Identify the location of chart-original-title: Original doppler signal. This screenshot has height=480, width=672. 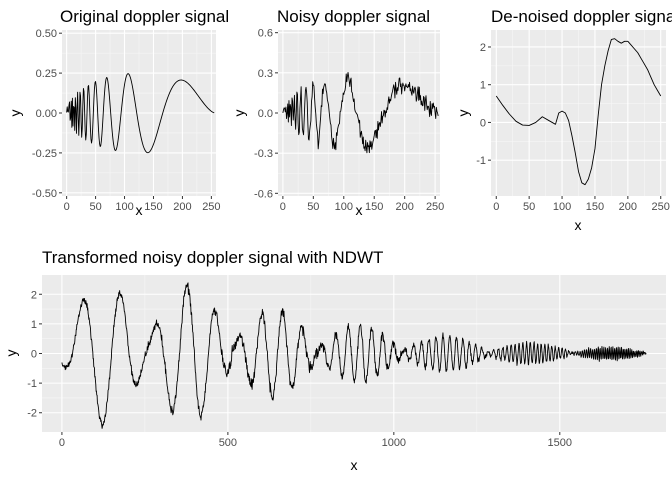
(144, 16).